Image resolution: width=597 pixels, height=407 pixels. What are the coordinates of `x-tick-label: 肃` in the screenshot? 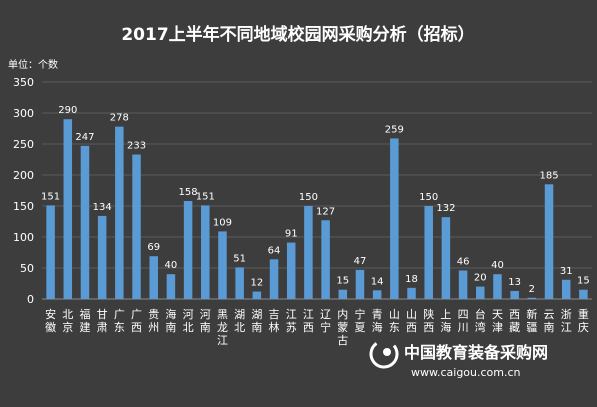 It's located at (102, 327).